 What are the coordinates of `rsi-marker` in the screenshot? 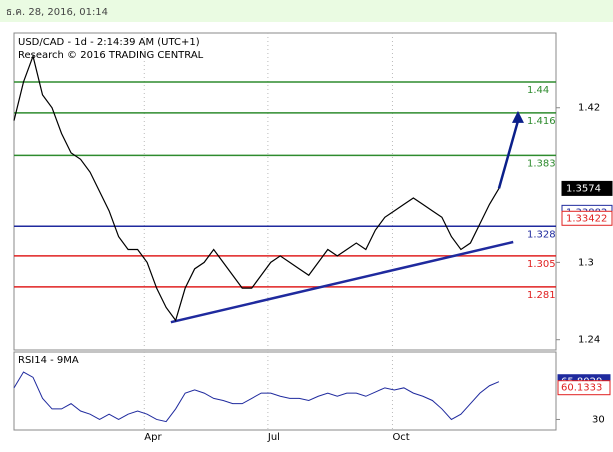 It's located at (584, 388).